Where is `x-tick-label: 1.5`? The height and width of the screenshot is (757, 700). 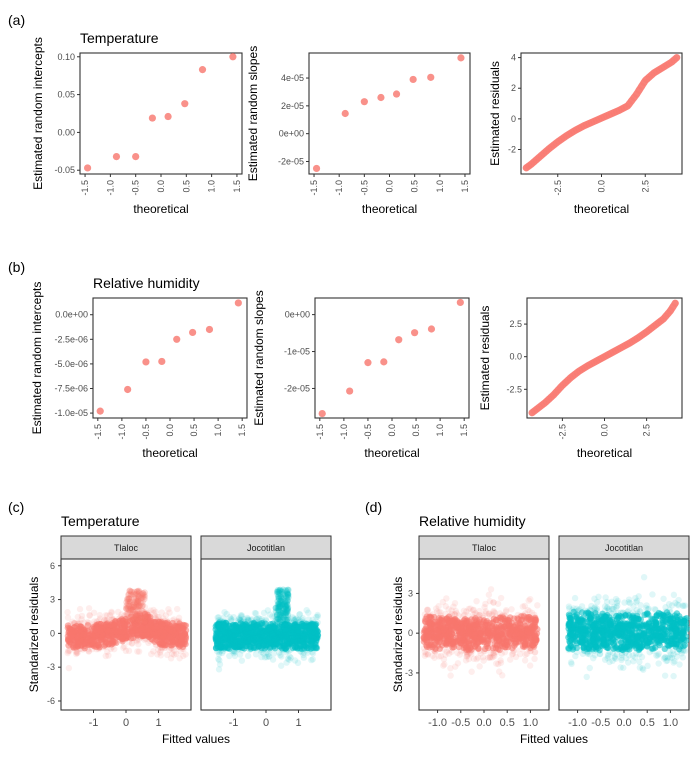 x-tick-label: 1.5 is located at coordinates (242, 430).